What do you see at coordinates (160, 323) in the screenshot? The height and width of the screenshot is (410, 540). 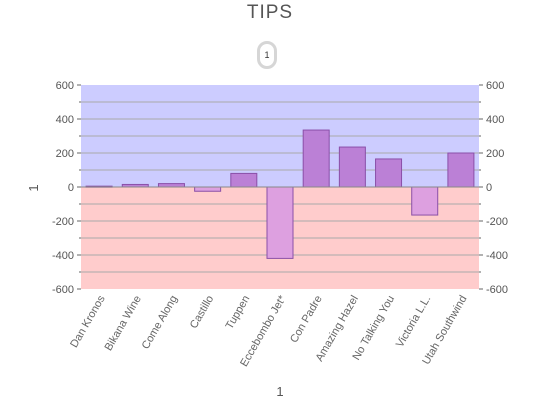 I see `x-category-label: Come Along` at bounding box center [160, 323].